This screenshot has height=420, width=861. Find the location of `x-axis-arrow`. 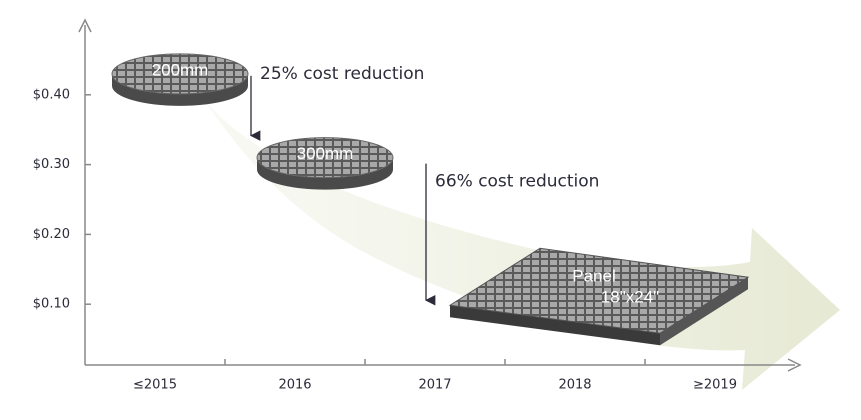

x-axis-arrow is located at coordinates (794, 365).